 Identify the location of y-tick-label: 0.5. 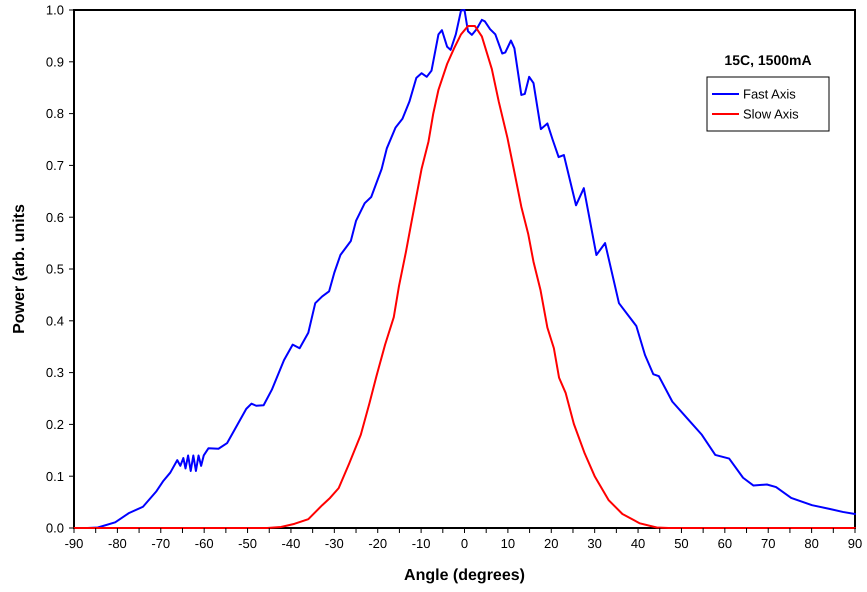
(55, 269).